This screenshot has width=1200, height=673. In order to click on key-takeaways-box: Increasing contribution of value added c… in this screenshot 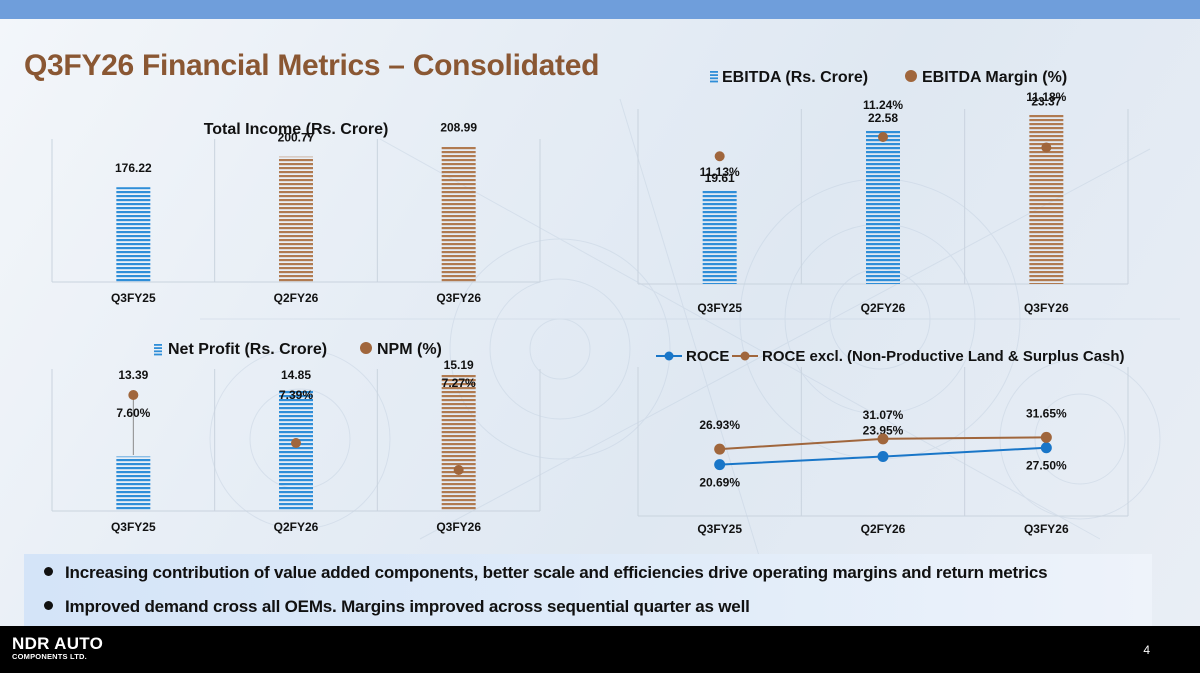, I will do `click(588, 590)`.